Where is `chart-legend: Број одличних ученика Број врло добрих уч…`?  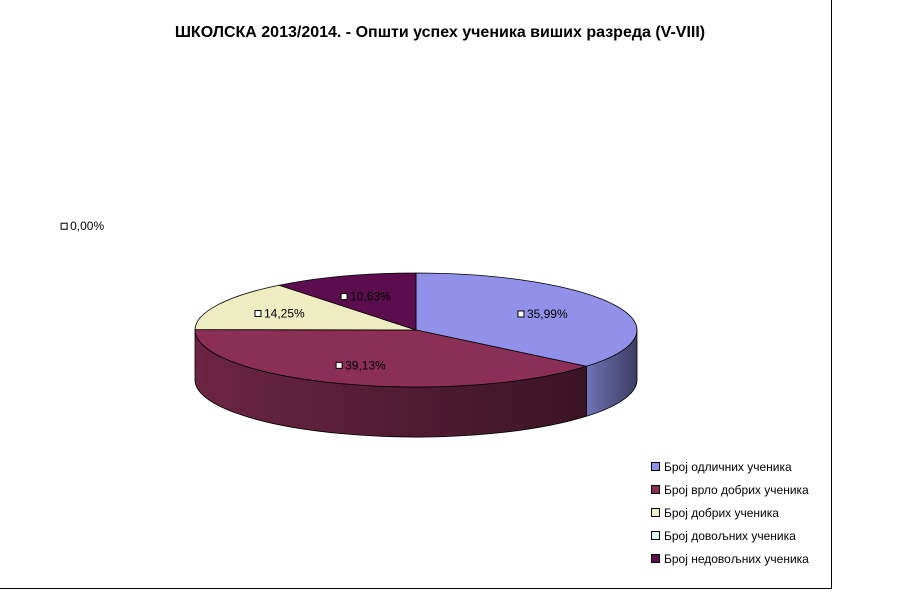
chart-legend: Број одличних ученика Број врло добрих уч… is located at coordinates (741, 512).